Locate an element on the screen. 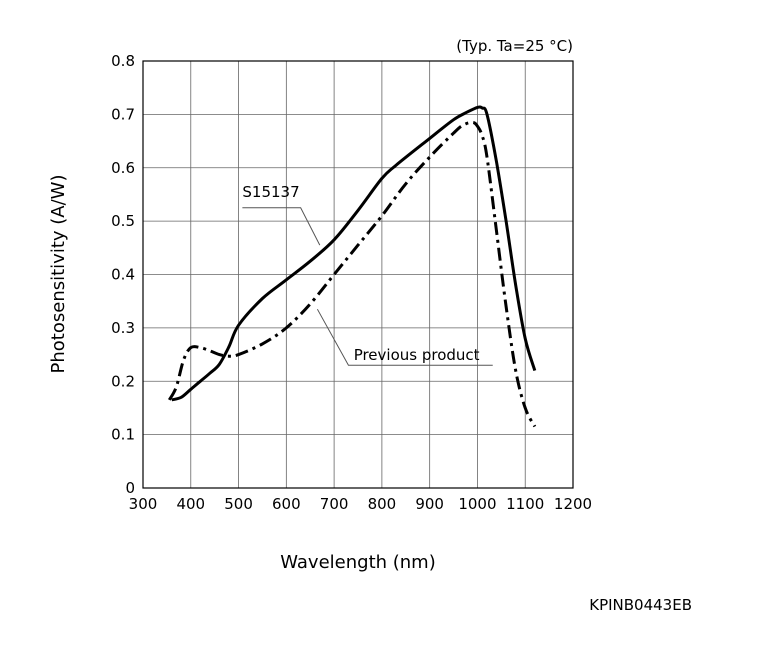 This screenshot has width=777, height=658. annotation-s15137-leader is located at coordinates (281, 226).